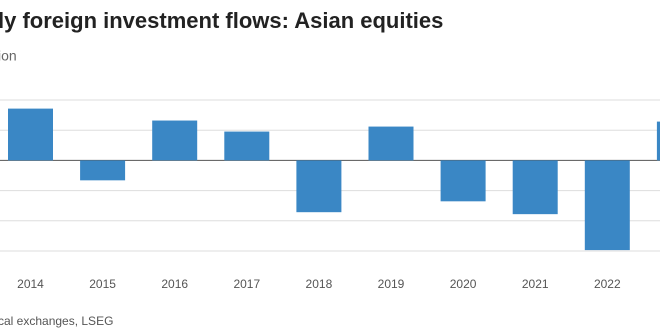 This screenshot has height=330, width=660. Describe the element at coordinates (246, 284) in the screenshot. I see `x-tick-label: 2017` at that location.